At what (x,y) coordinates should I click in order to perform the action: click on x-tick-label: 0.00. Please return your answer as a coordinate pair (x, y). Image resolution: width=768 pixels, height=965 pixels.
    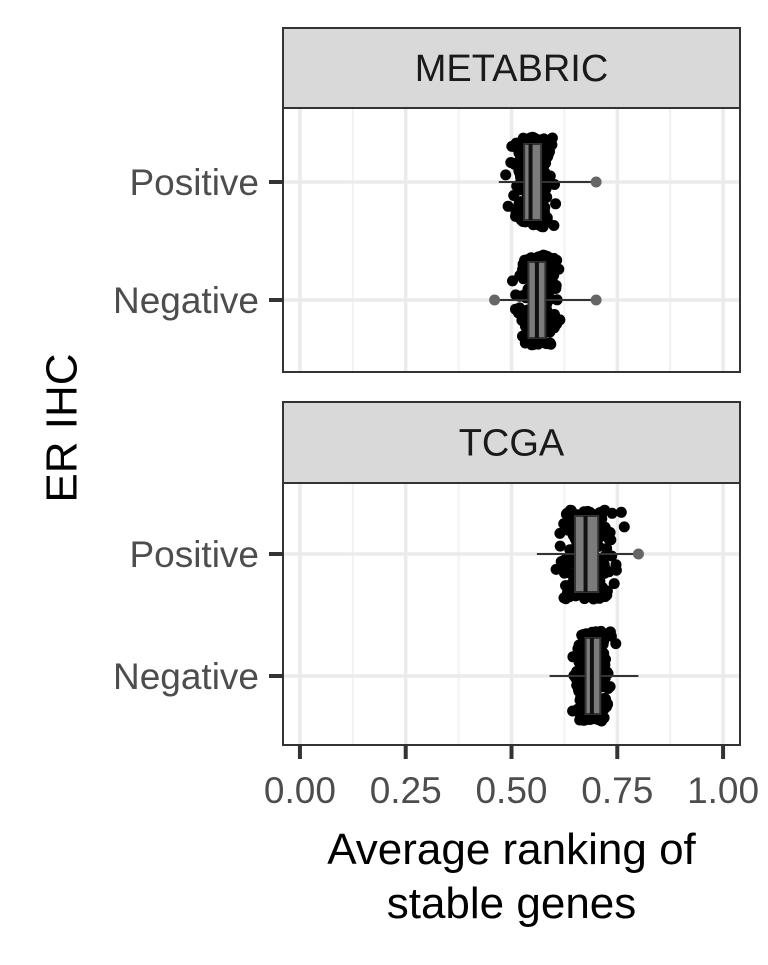
    Looking at the image, I should click on (300, 790).